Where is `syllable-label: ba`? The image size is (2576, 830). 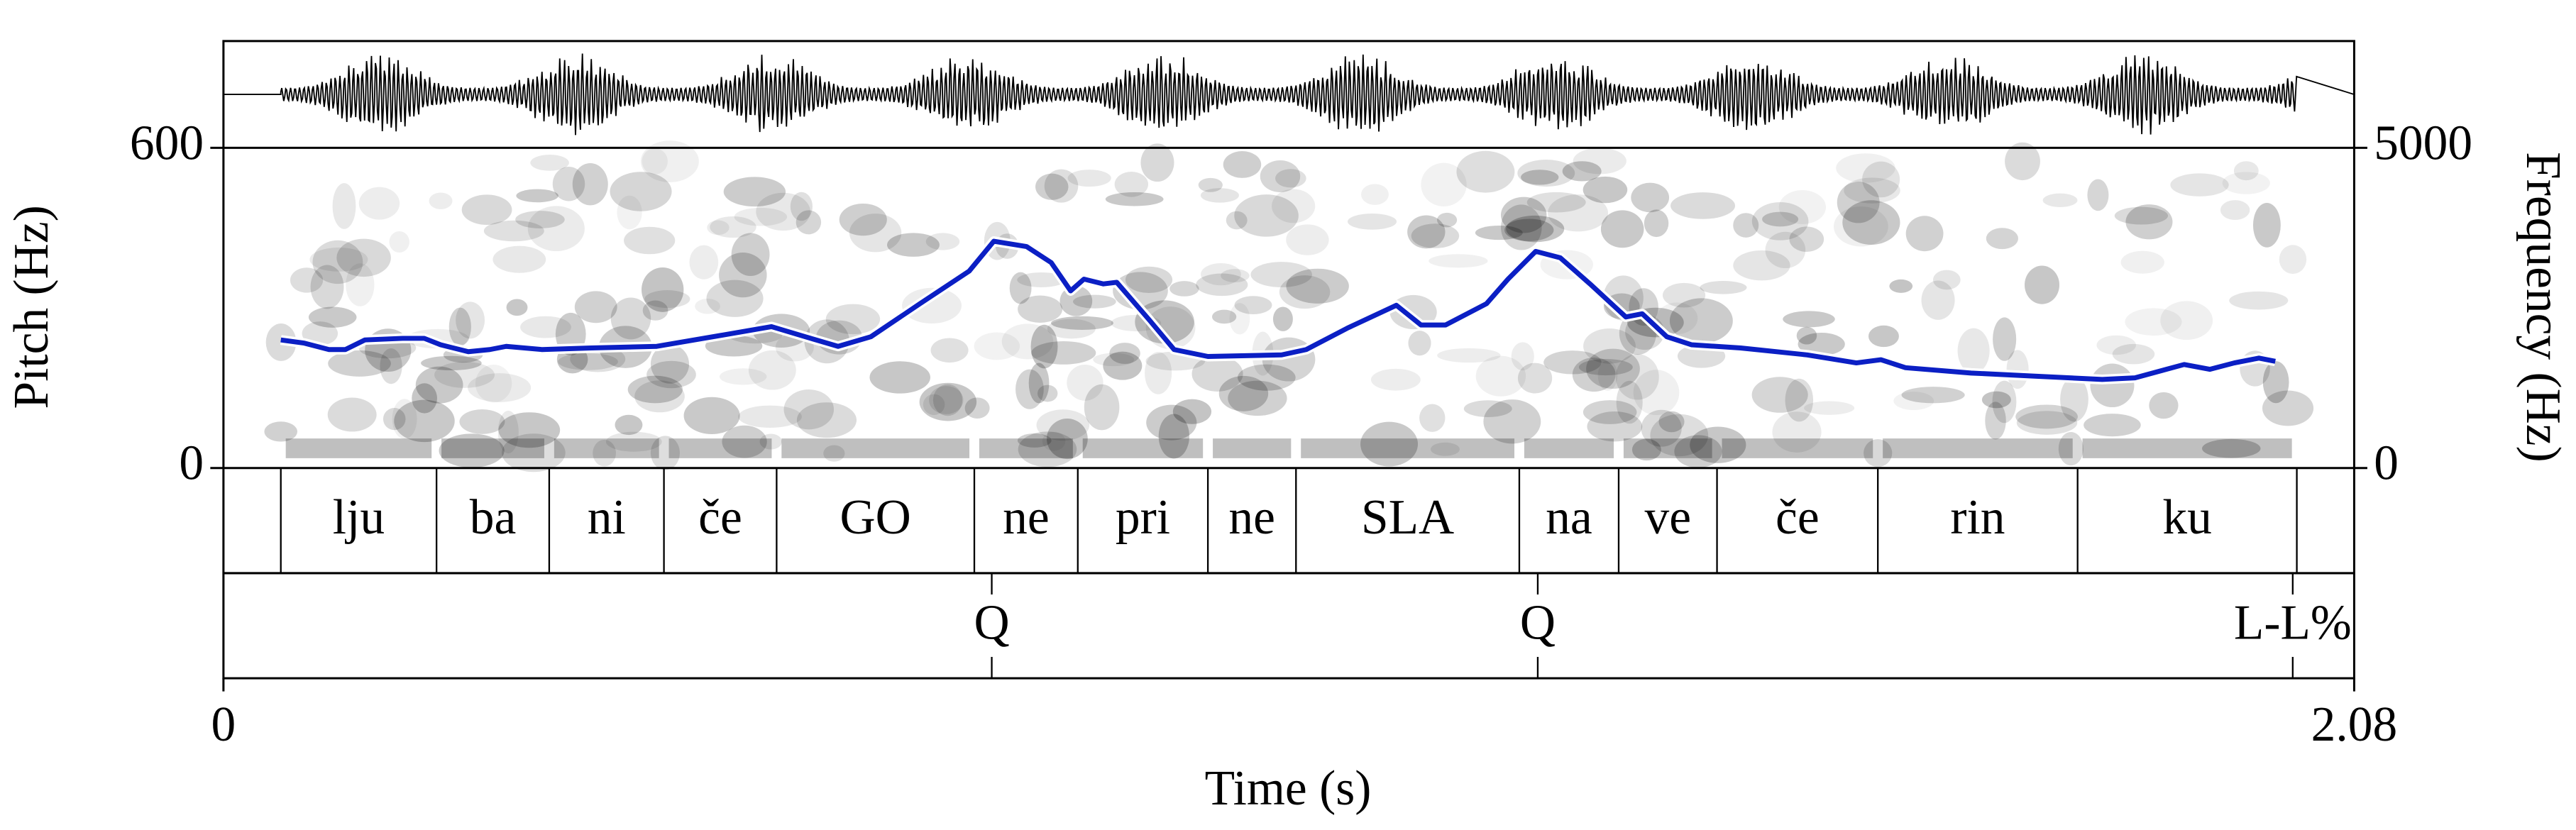
syllable-label: ba is located at coordinates (493, 517).